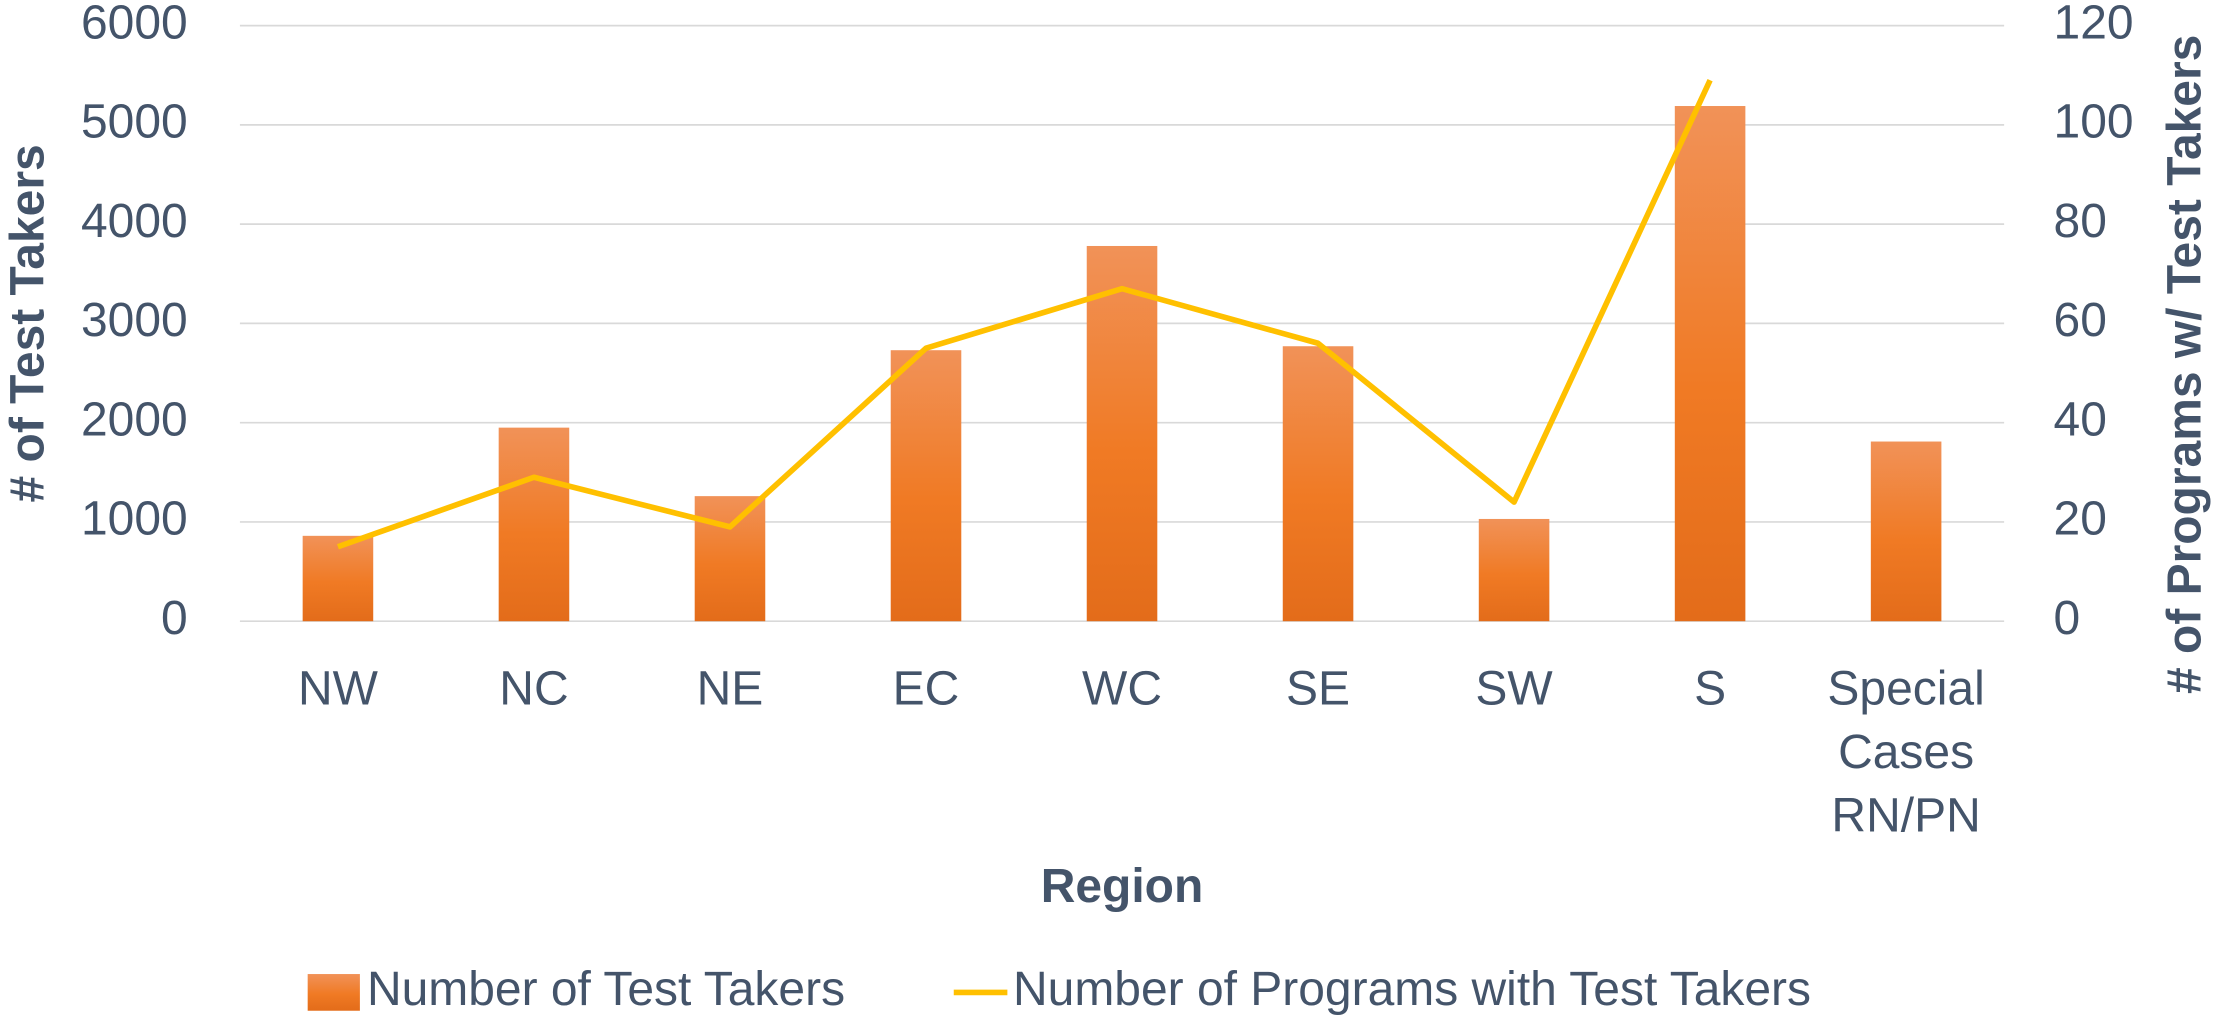  Describe the element at coordinates (2080, 419) in the screenshot. I see `y2-tick-label: 40` at that location.